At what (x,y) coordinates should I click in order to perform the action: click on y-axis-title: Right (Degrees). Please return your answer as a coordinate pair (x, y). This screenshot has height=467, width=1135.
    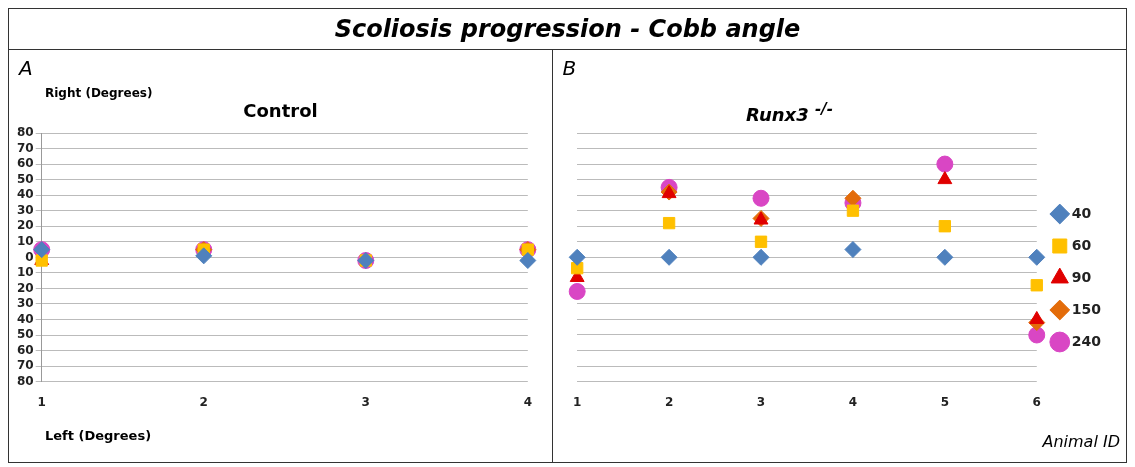
    Looking at the image, I should click on (99, 93).